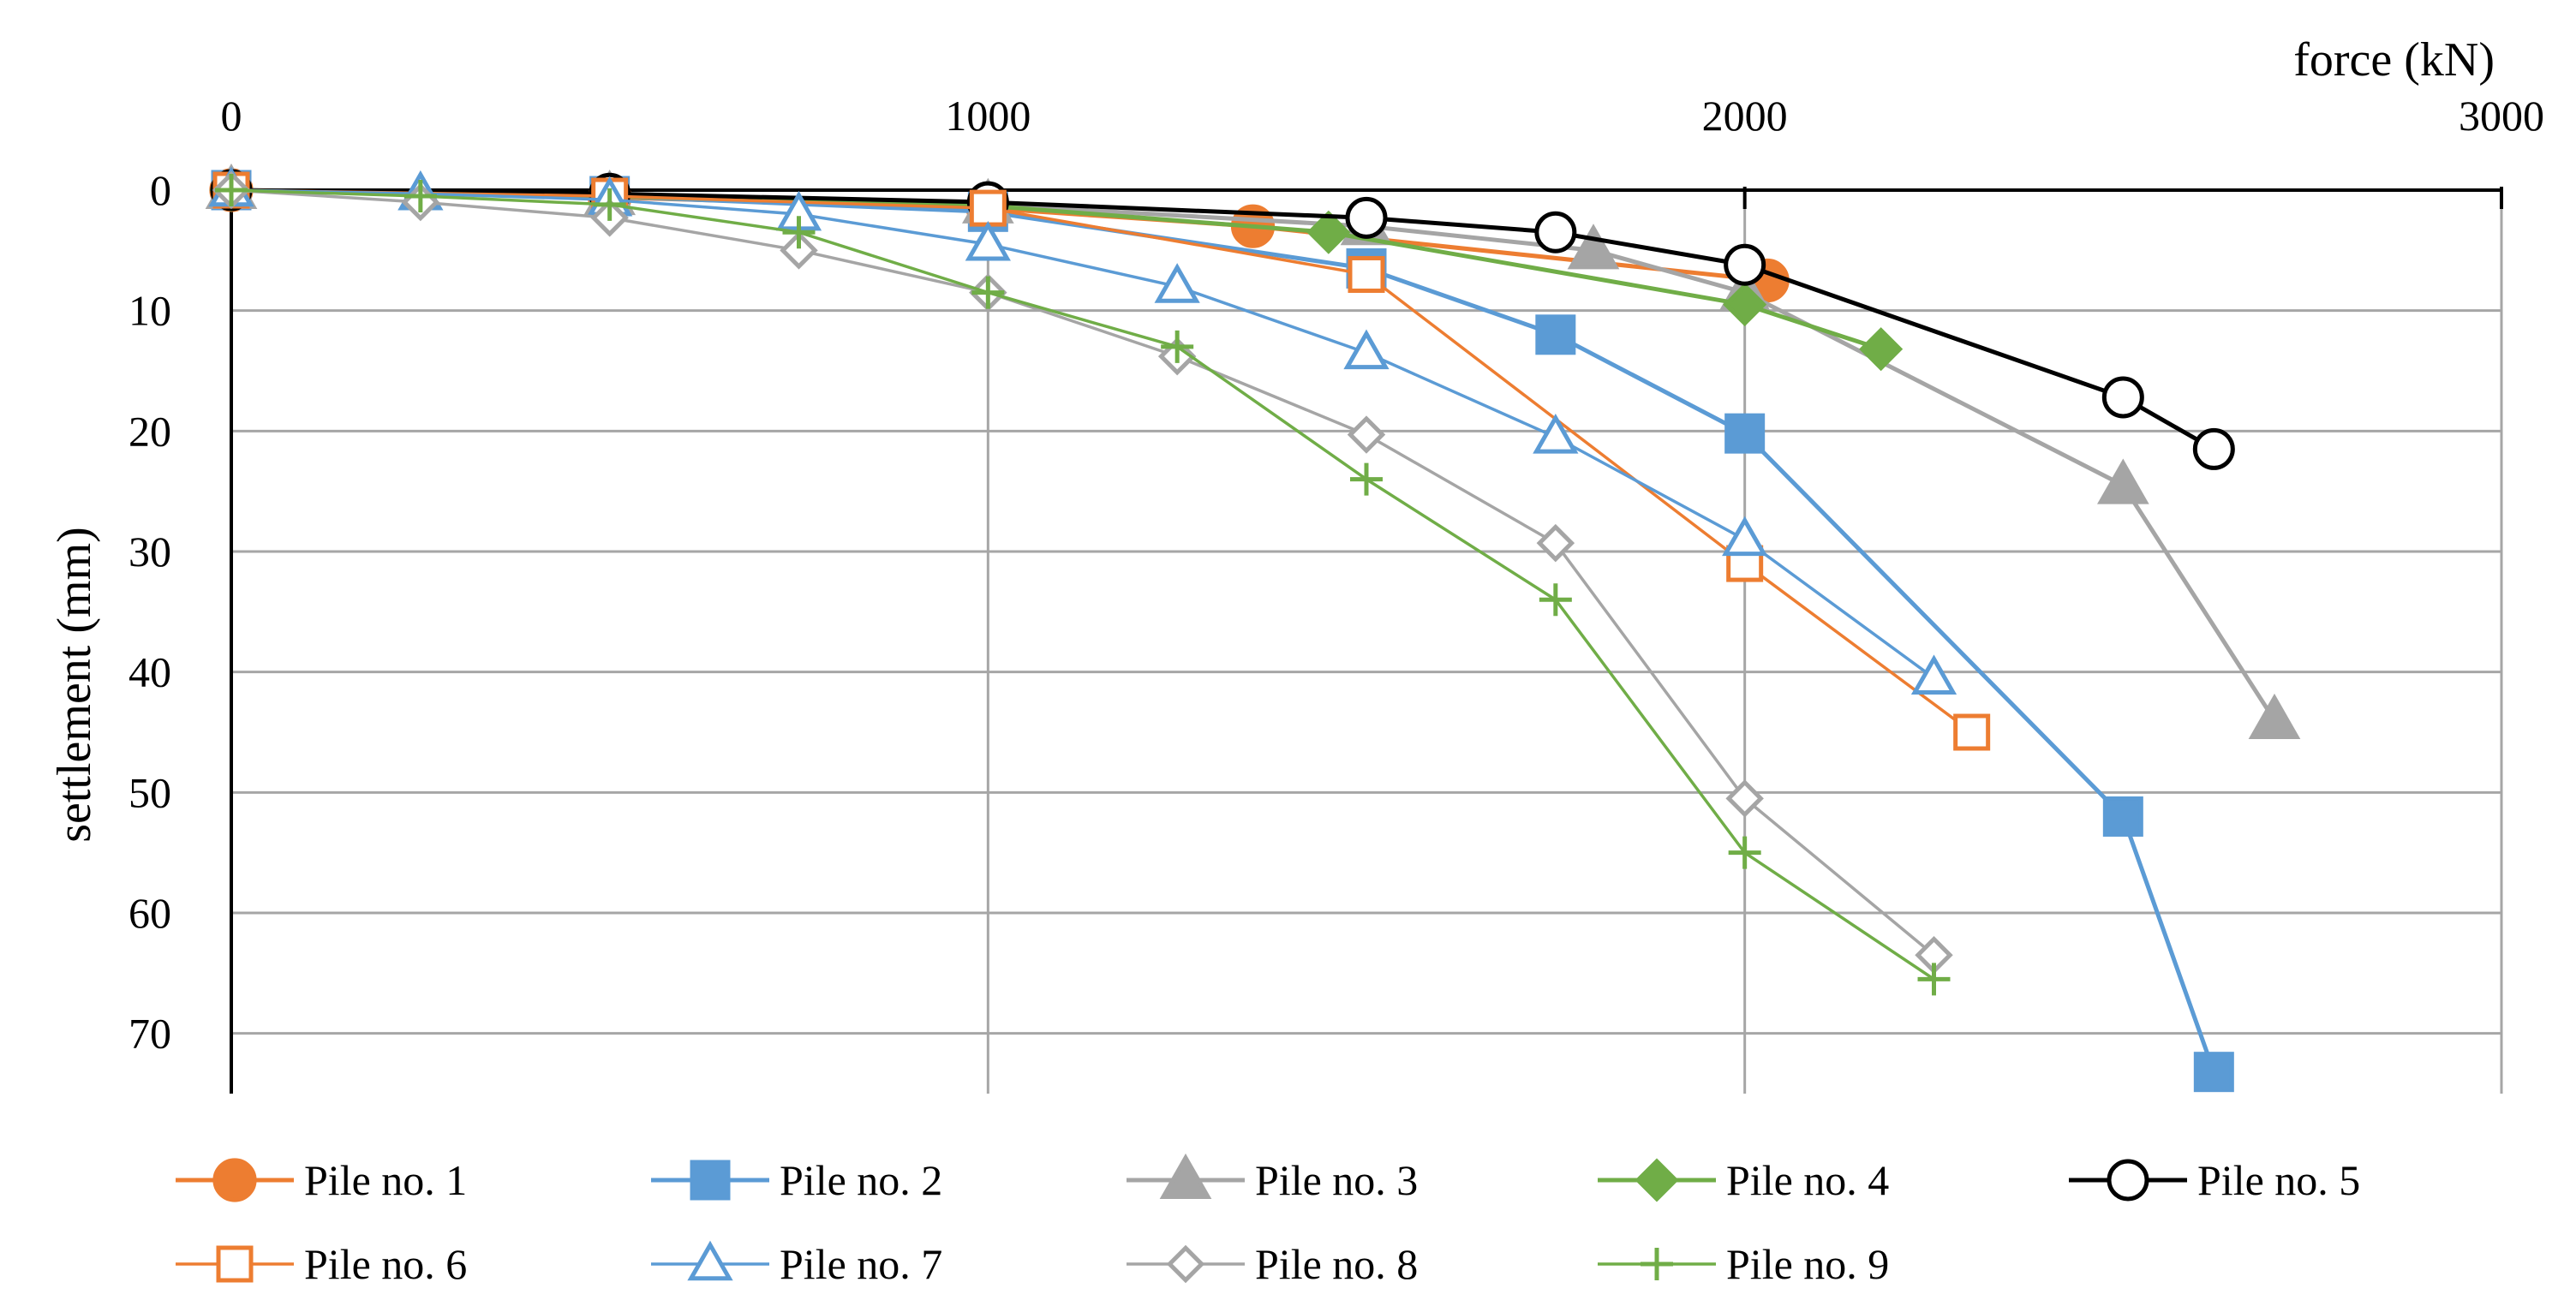 This screenshot has height=1312, width=2576. Describe the element at coordinates (861, 1180) in the screenshot. I see `legend-label: Pile no. 2` at that location.